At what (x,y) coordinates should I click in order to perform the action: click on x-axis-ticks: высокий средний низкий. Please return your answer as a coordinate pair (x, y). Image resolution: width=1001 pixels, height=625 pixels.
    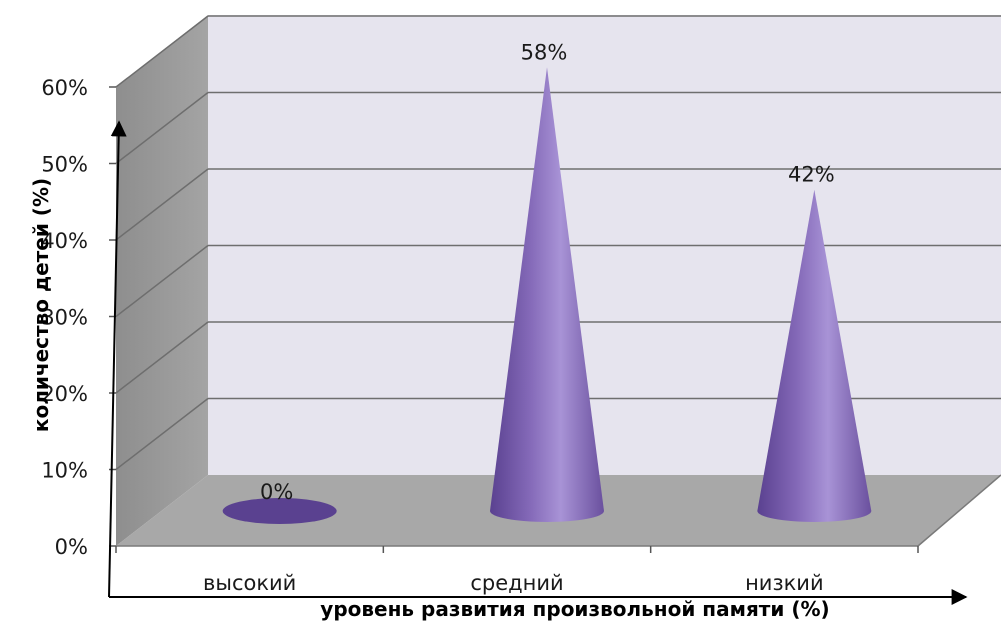
    Looking at the image, I should click on (517, 570).